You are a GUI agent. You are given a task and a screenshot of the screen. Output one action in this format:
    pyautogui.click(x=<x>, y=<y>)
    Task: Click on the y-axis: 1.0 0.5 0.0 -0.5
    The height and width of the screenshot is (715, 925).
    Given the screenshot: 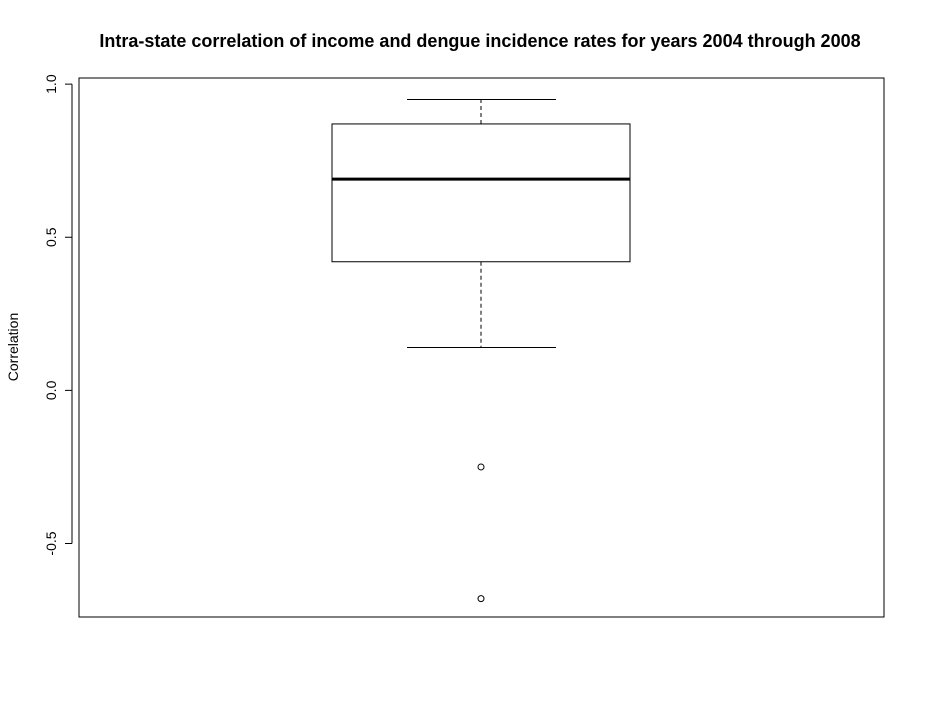 What is the action you would take?
    pyautogui.click(x=58, y=315)
    